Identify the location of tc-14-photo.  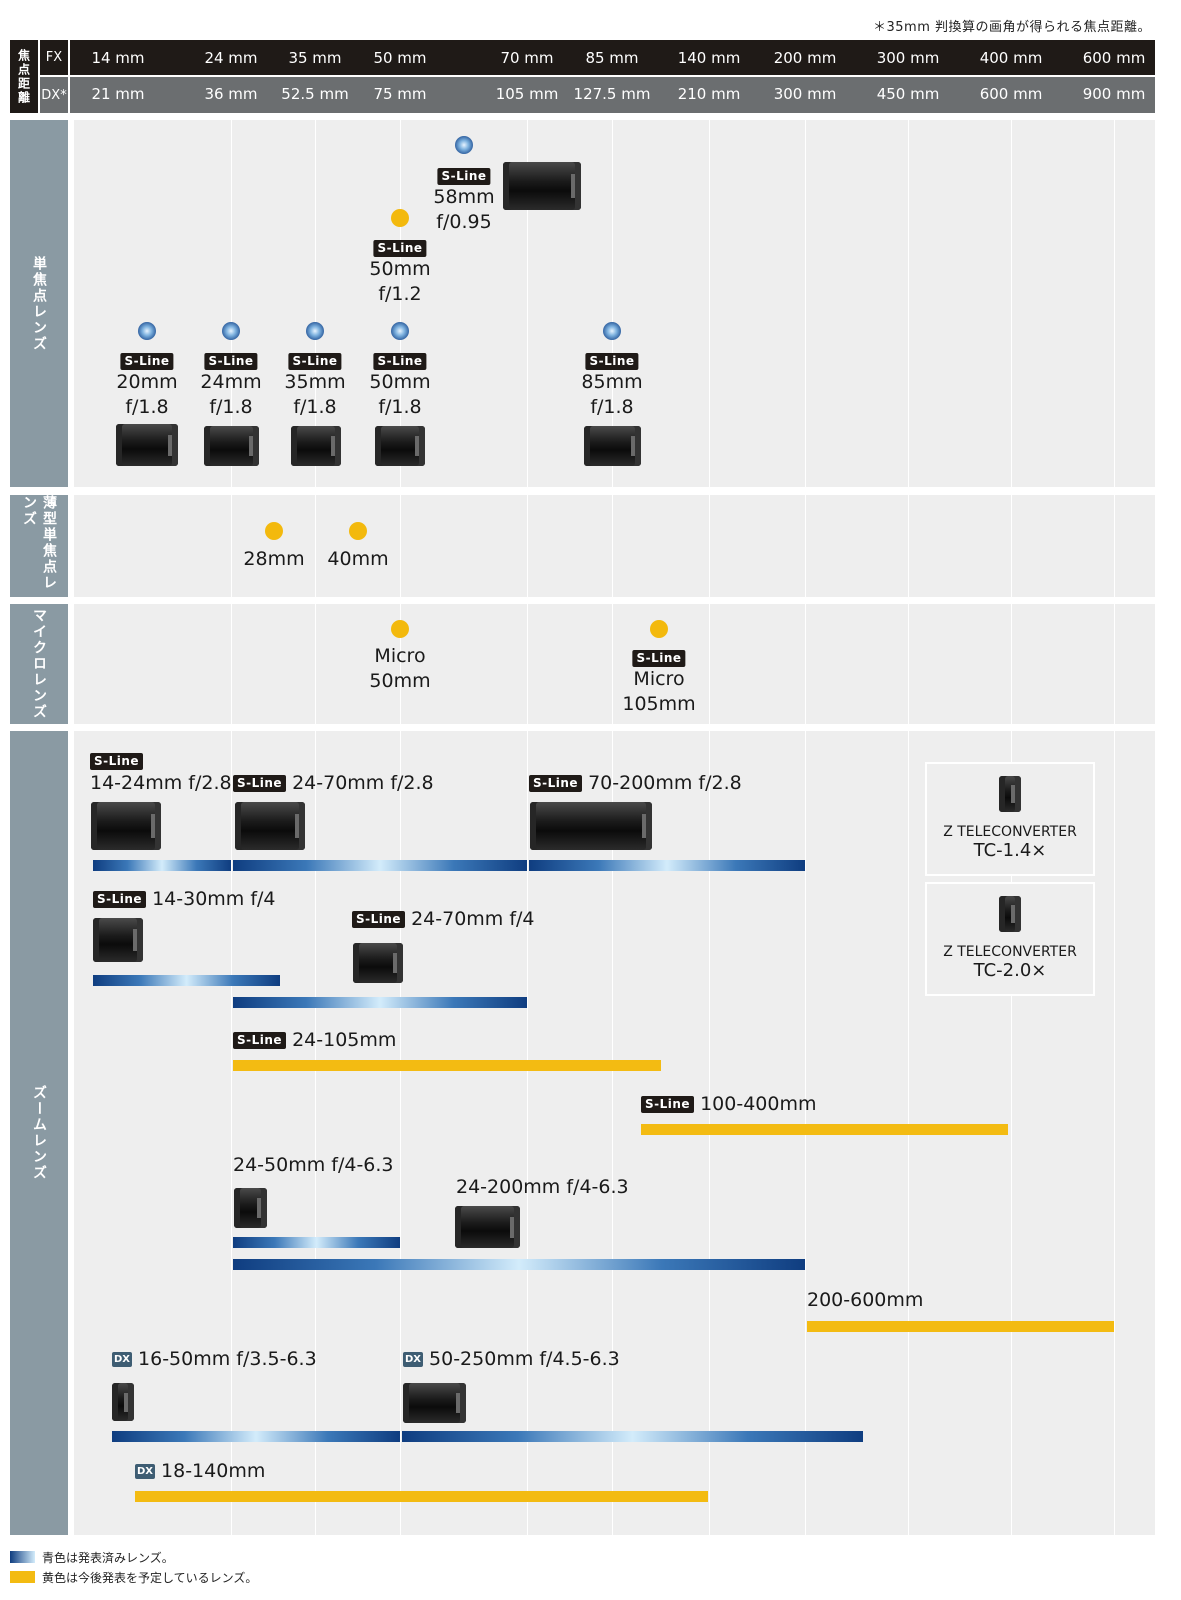
(1010, 794).